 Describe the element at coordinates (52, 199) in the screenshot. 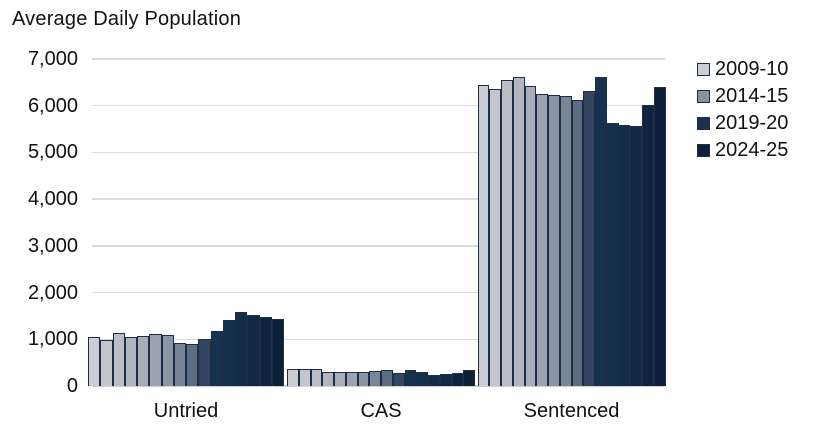

I see `y-tick-label: 4,000` at that location.